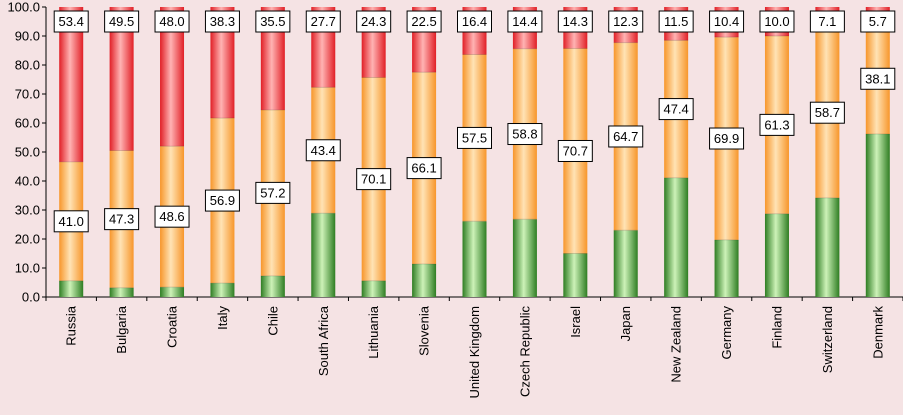 Image resolution: width=903 pixels, height=415 pixels. Describe the element at coordinates (776, 327) in the screenshot. I see `category-label: Finland` at that location.